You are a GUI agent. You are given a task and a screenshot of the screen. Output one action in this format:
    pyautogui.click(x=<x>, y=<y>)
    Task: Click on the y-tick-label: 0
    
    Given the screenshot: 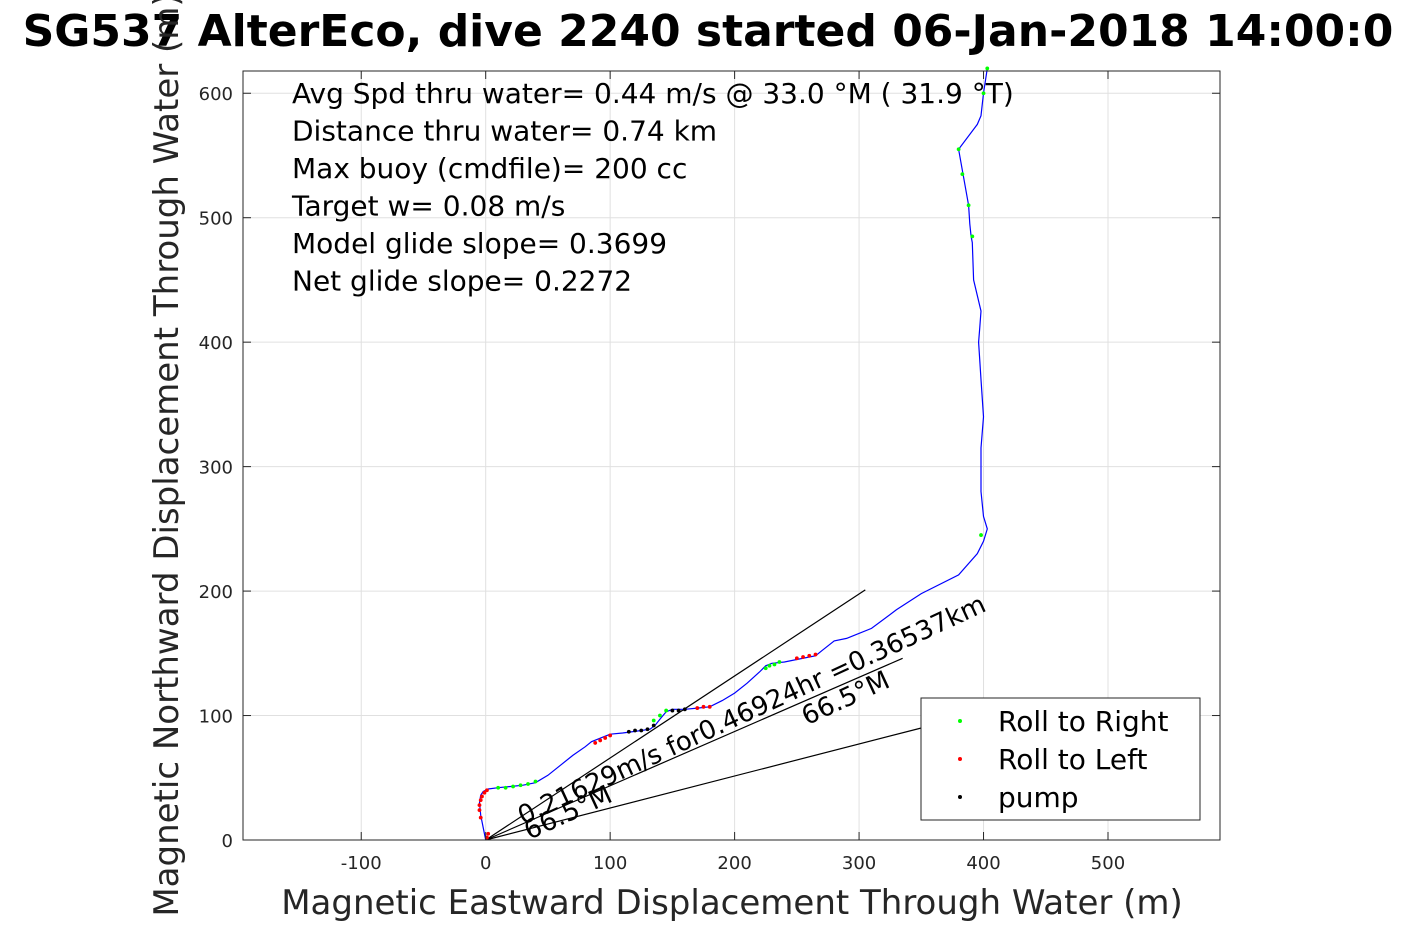 What is the action you would take?
    pyautogui.click(x=227, y=841)
    